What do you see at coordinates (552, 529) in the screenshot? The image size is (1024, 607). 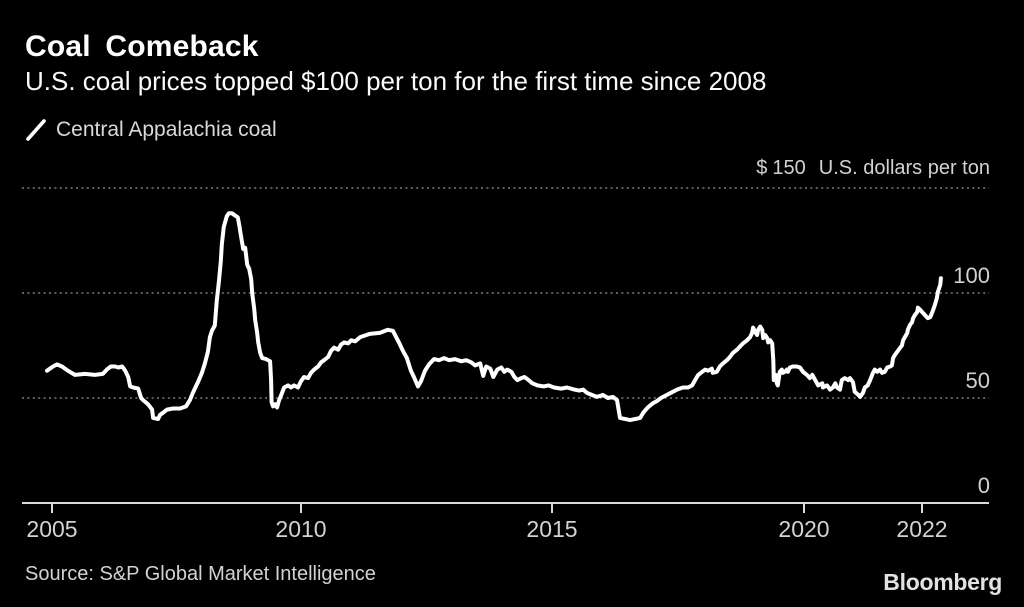 I see `x-axis-label-2015: 2015` at bounding box center [552, 529].